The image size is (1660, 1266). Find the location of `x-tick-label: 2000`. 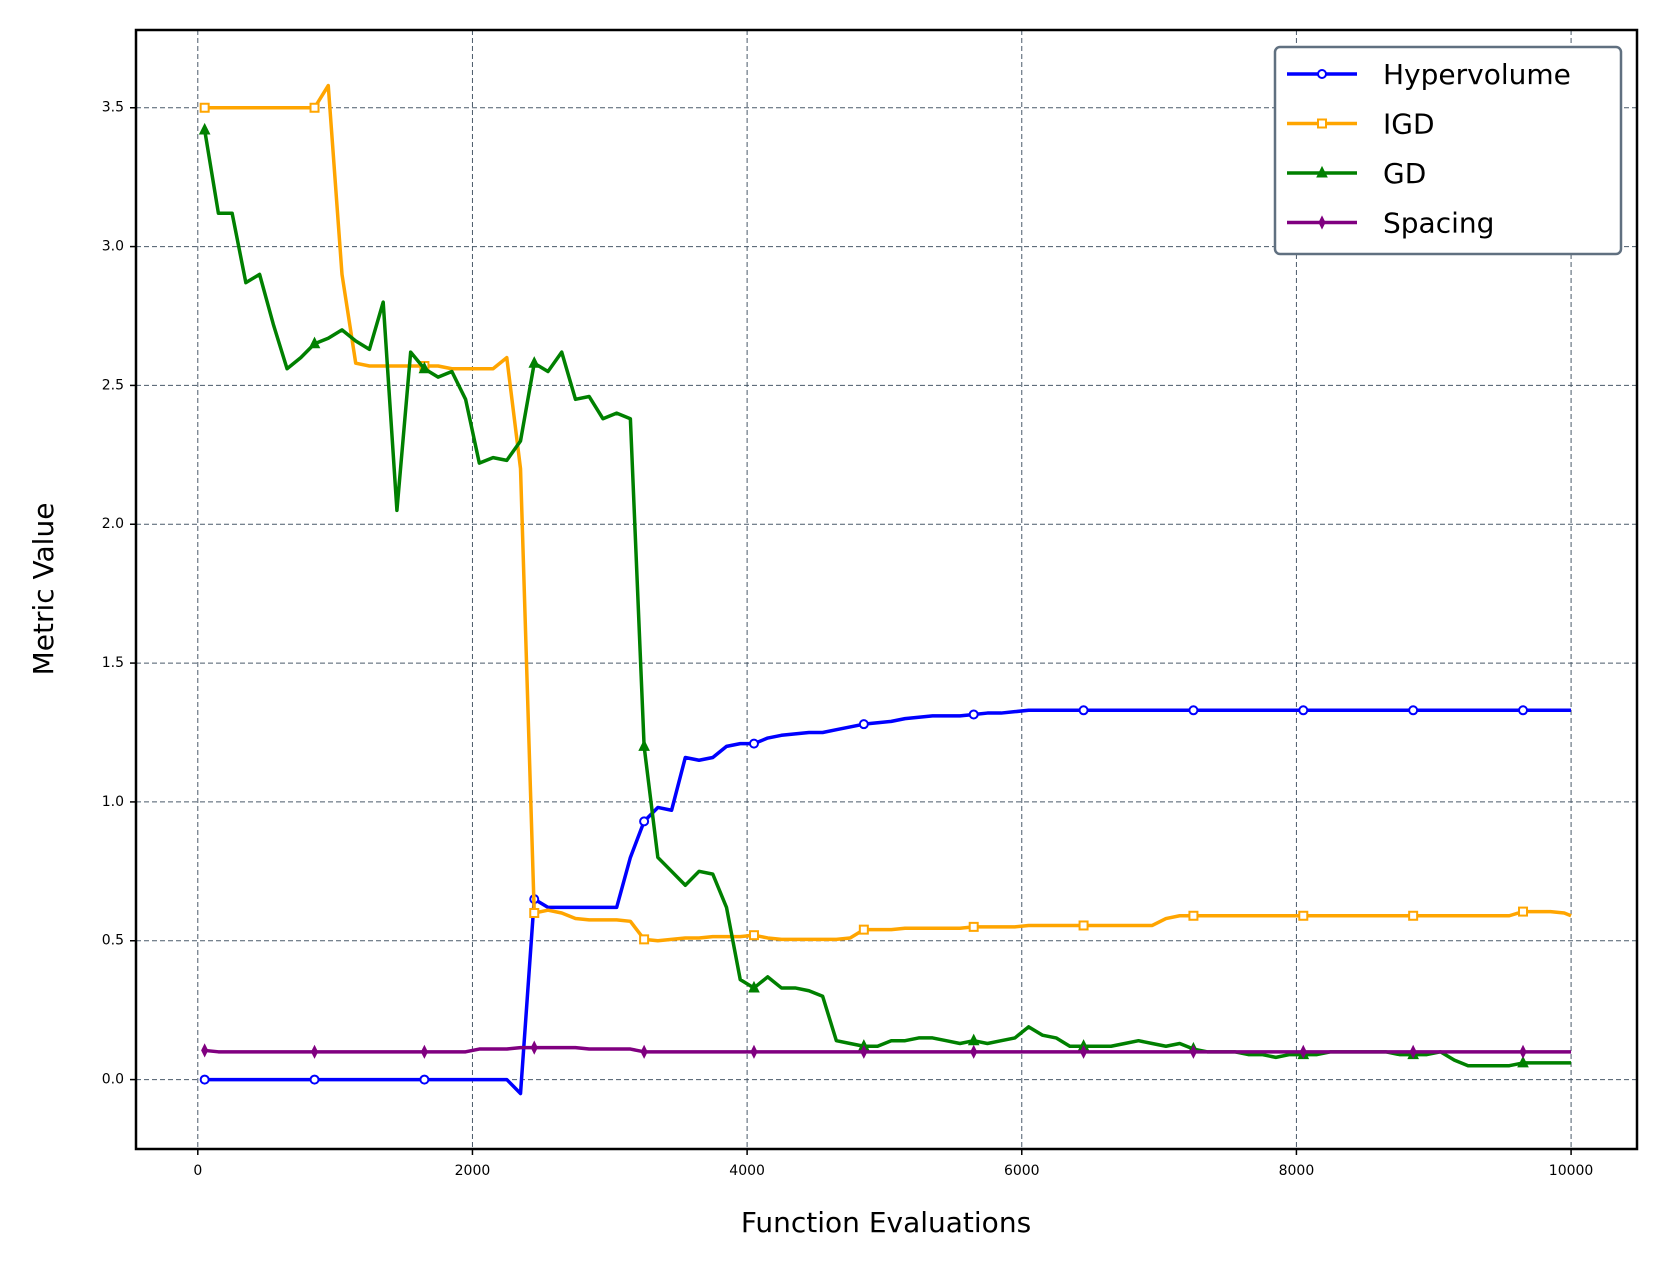

x-tick-label: 2000 is located at coordinates (473, 1171).